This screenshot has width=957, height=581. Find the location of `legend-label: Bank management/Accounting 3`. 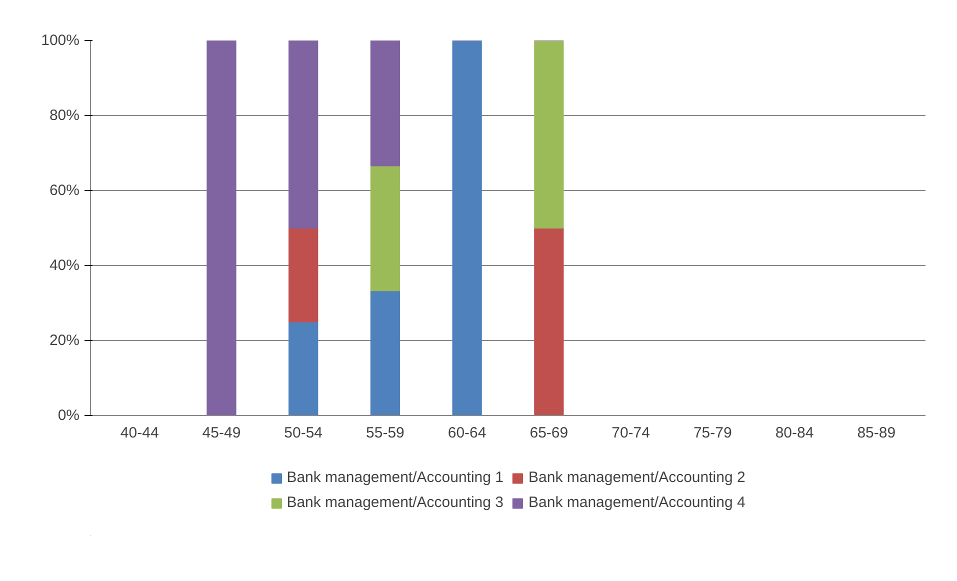

legend-label: Bank management/Accounting 3 is located at coordinates (395, 502).